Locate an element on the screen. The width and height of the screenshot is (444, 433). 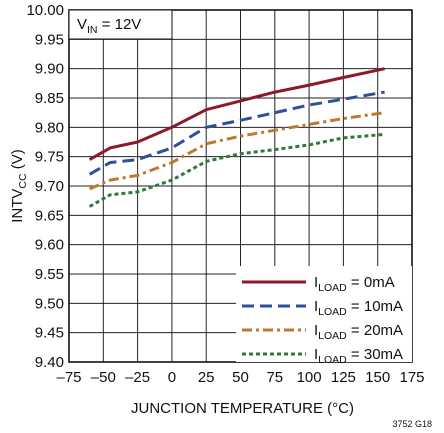
y-tick-label: 9.80 is located at coordinates (49, 127).